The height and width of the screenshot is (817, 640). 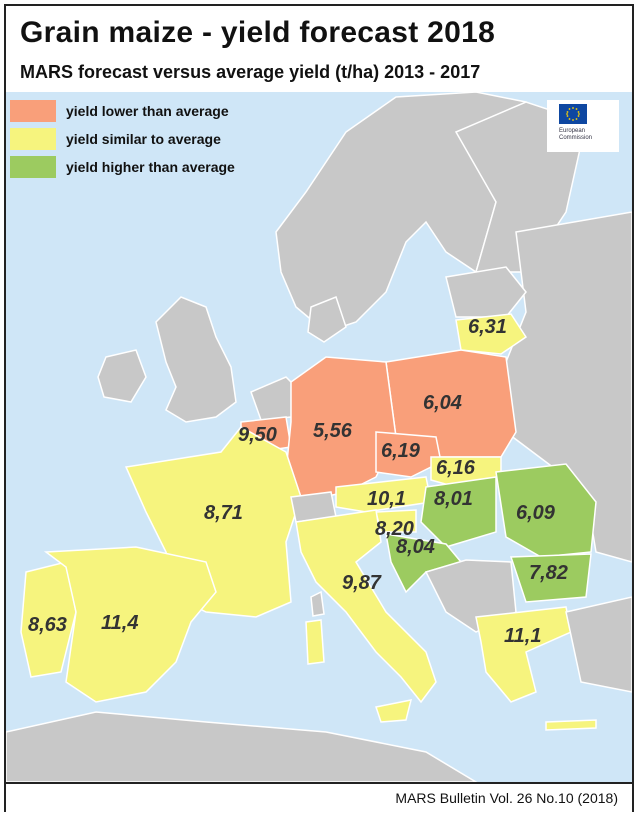 I want to click on legend-swatch-lower, so click(x=33, y=111).